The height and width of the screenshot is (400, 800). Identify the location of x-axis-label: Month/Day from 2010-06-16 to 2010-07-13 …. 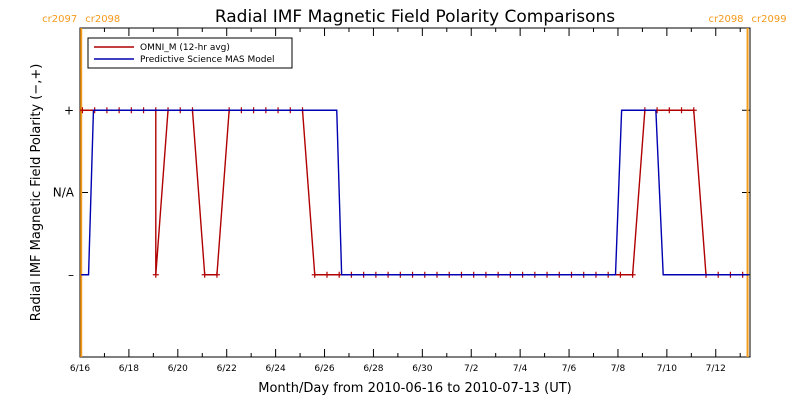
(414, 388).